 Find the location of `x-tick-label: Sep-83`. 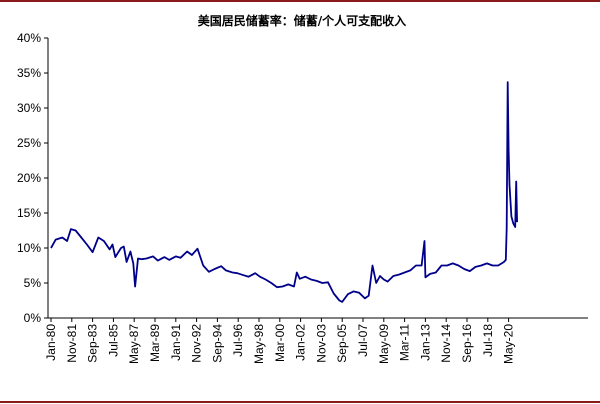

x-tick-label: Sep-83 is located at coordinates (93, 343).